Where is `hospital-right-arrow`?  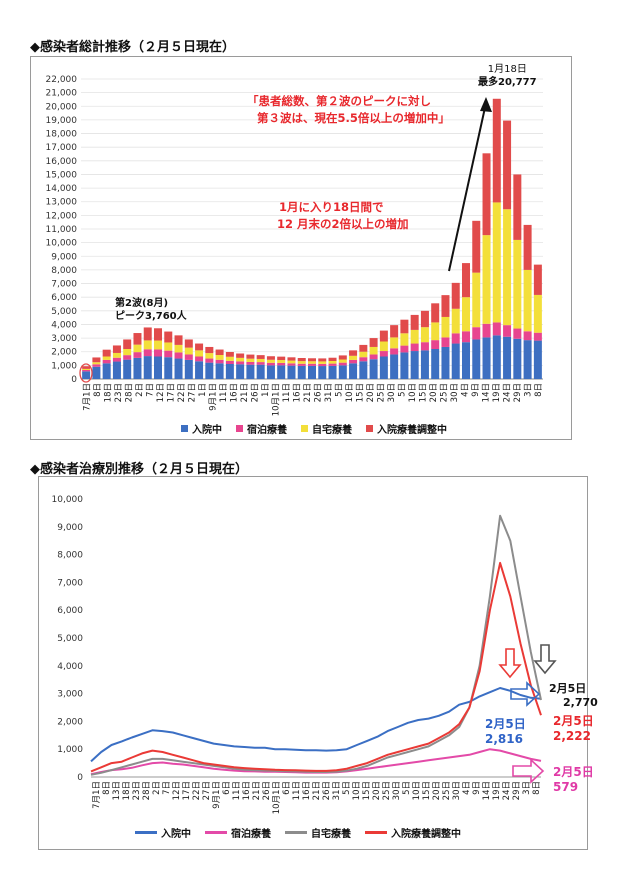
hospital-right-arrow is located at coordinates (525, 694).